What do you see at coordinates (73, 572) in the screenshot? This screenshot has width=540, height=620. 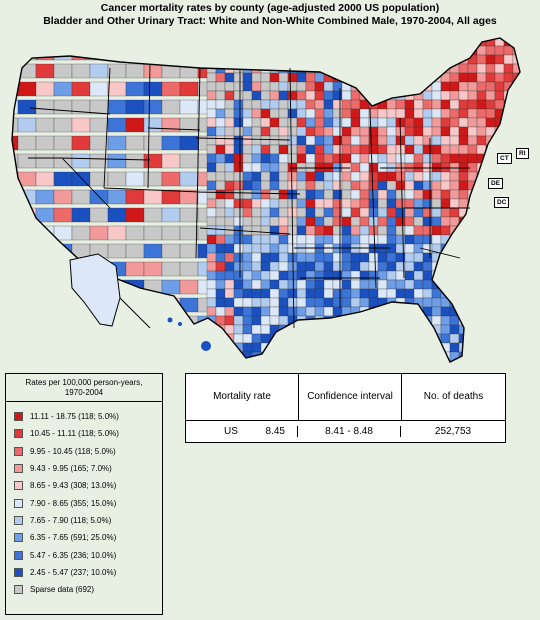 I see `legend-label: 2.45 - 5.47 (237; 10.0%)` at bounding box center [73, 572].